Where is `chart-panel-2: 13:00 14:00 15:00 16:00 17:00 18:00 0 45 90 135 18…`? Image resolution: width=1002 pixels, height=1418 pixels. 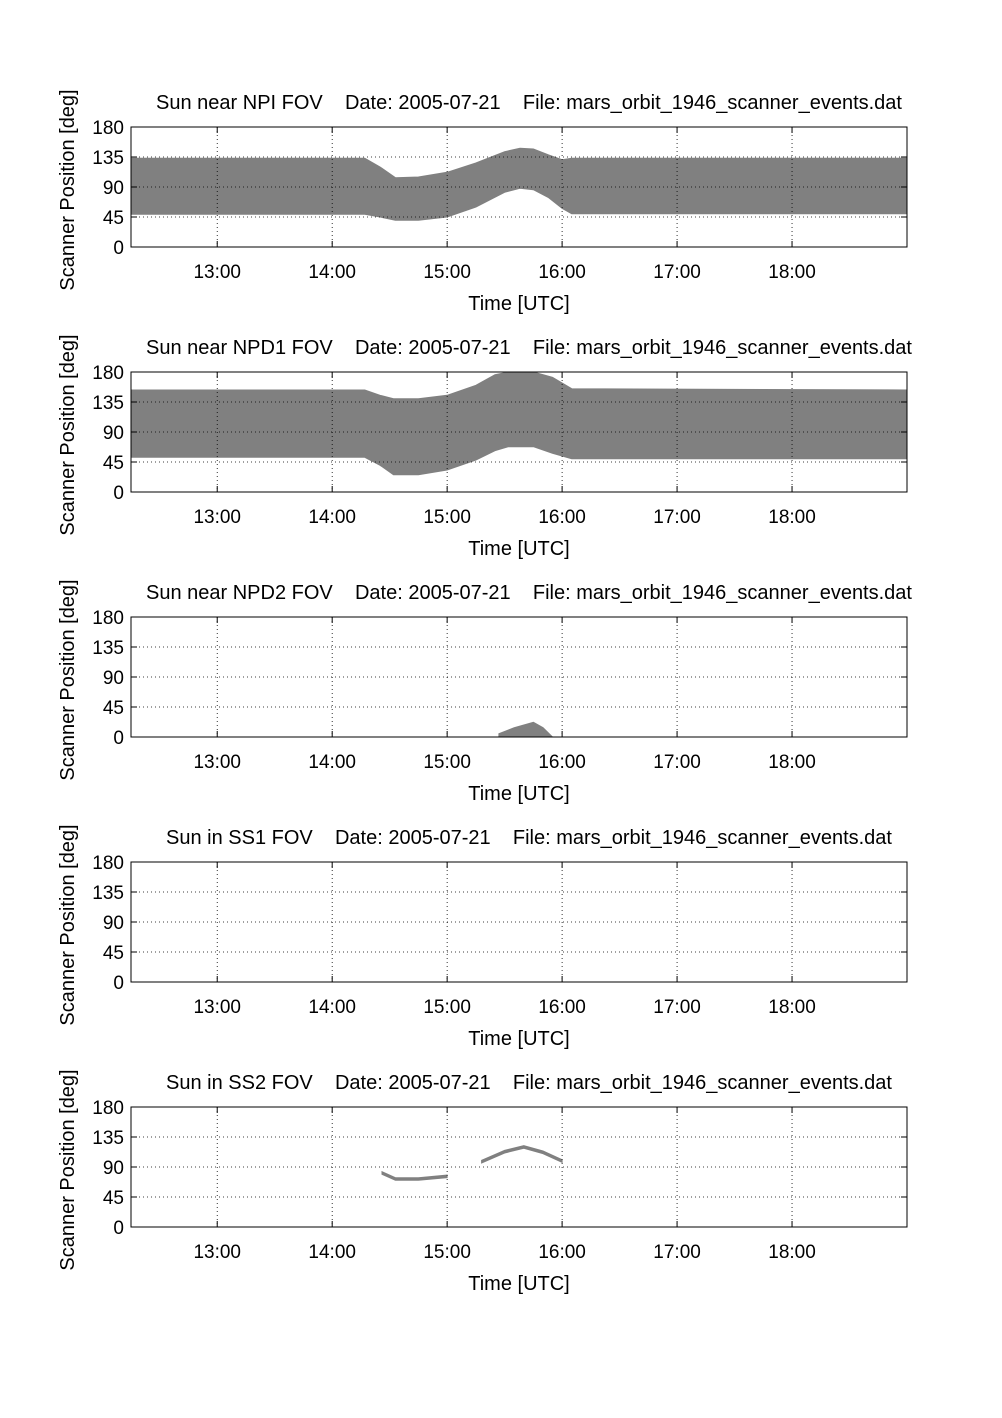 chart-panel-2: 13:00 14:00 15:00 16:00 17:00 18:00 0 45 90 135 18… is located at coordinates (484, 447).